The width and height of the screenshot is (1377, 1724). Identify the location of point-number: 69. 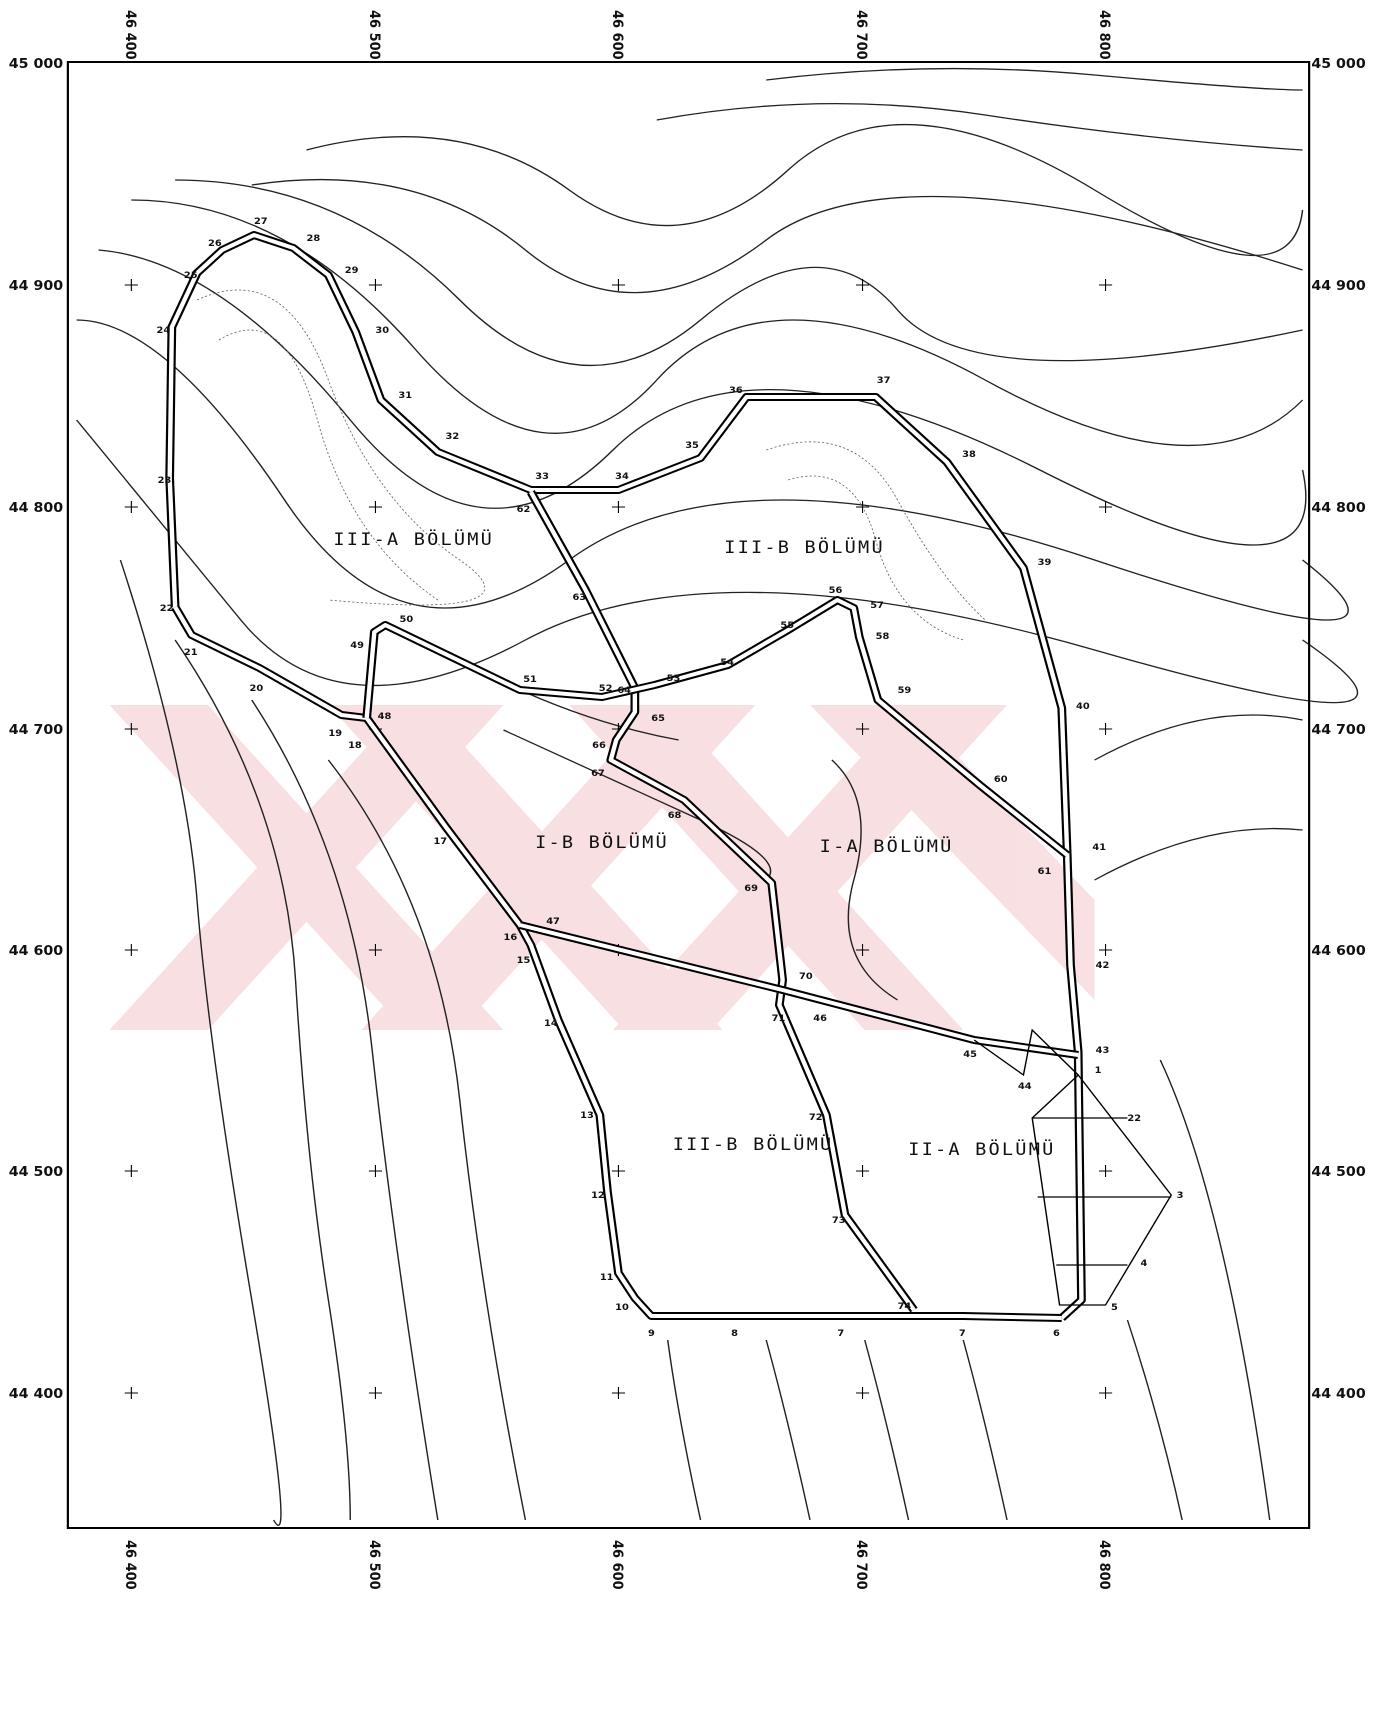
(751, 888).